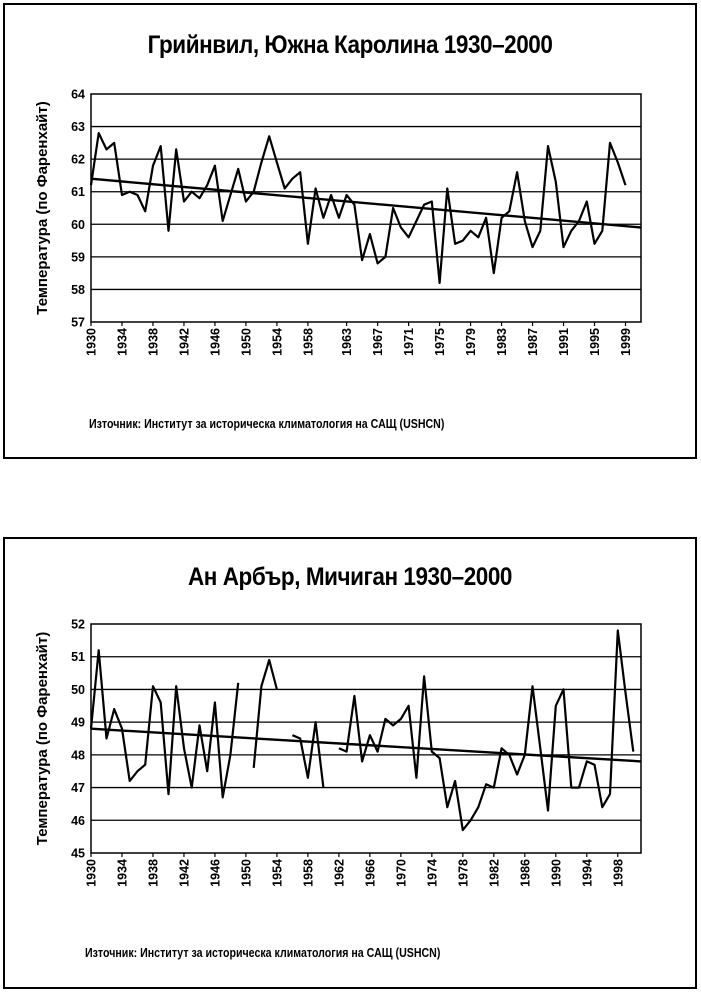 This screenshot has height=994, width=701. What do you see at coordinates (626, 342) in the screenshot?
I see `x-tick-label: 1999` at bounding box center [626, 342].